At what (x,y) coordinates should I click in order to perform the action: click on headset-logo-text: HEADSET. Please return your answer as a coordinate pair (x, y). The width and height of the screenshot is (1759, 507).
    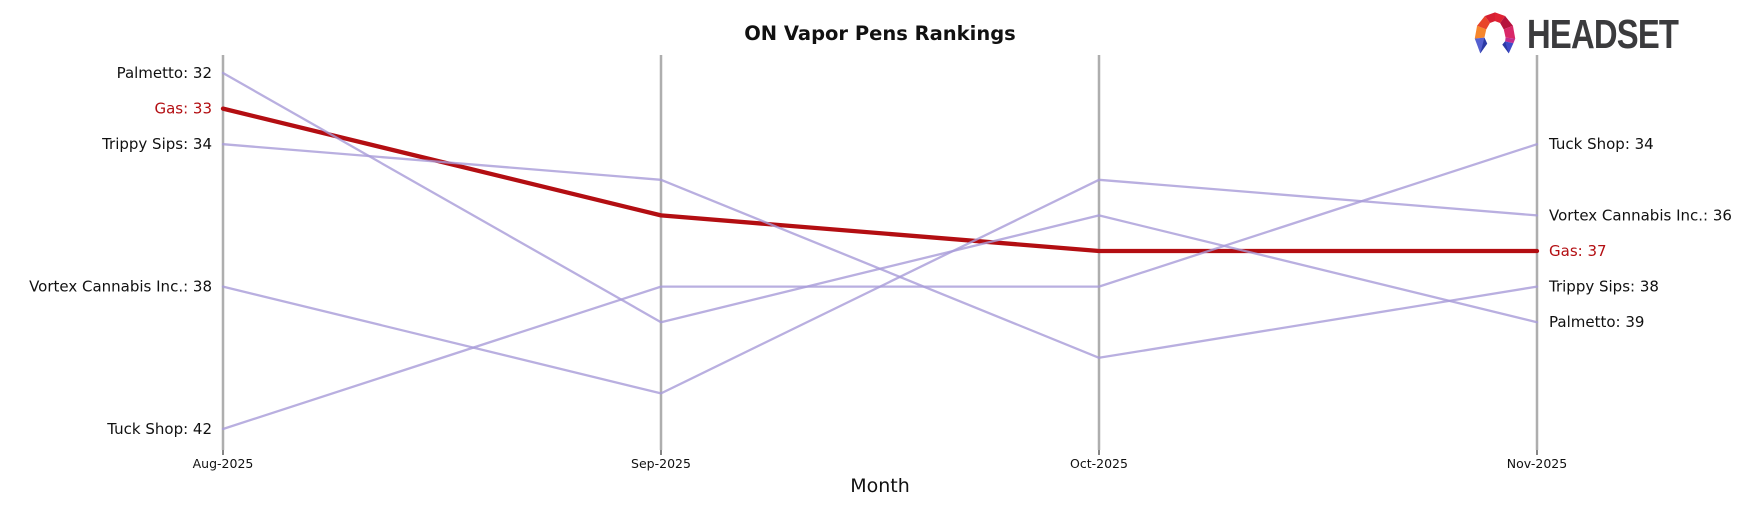
    Looking at the image, I should click on (1603, 33).